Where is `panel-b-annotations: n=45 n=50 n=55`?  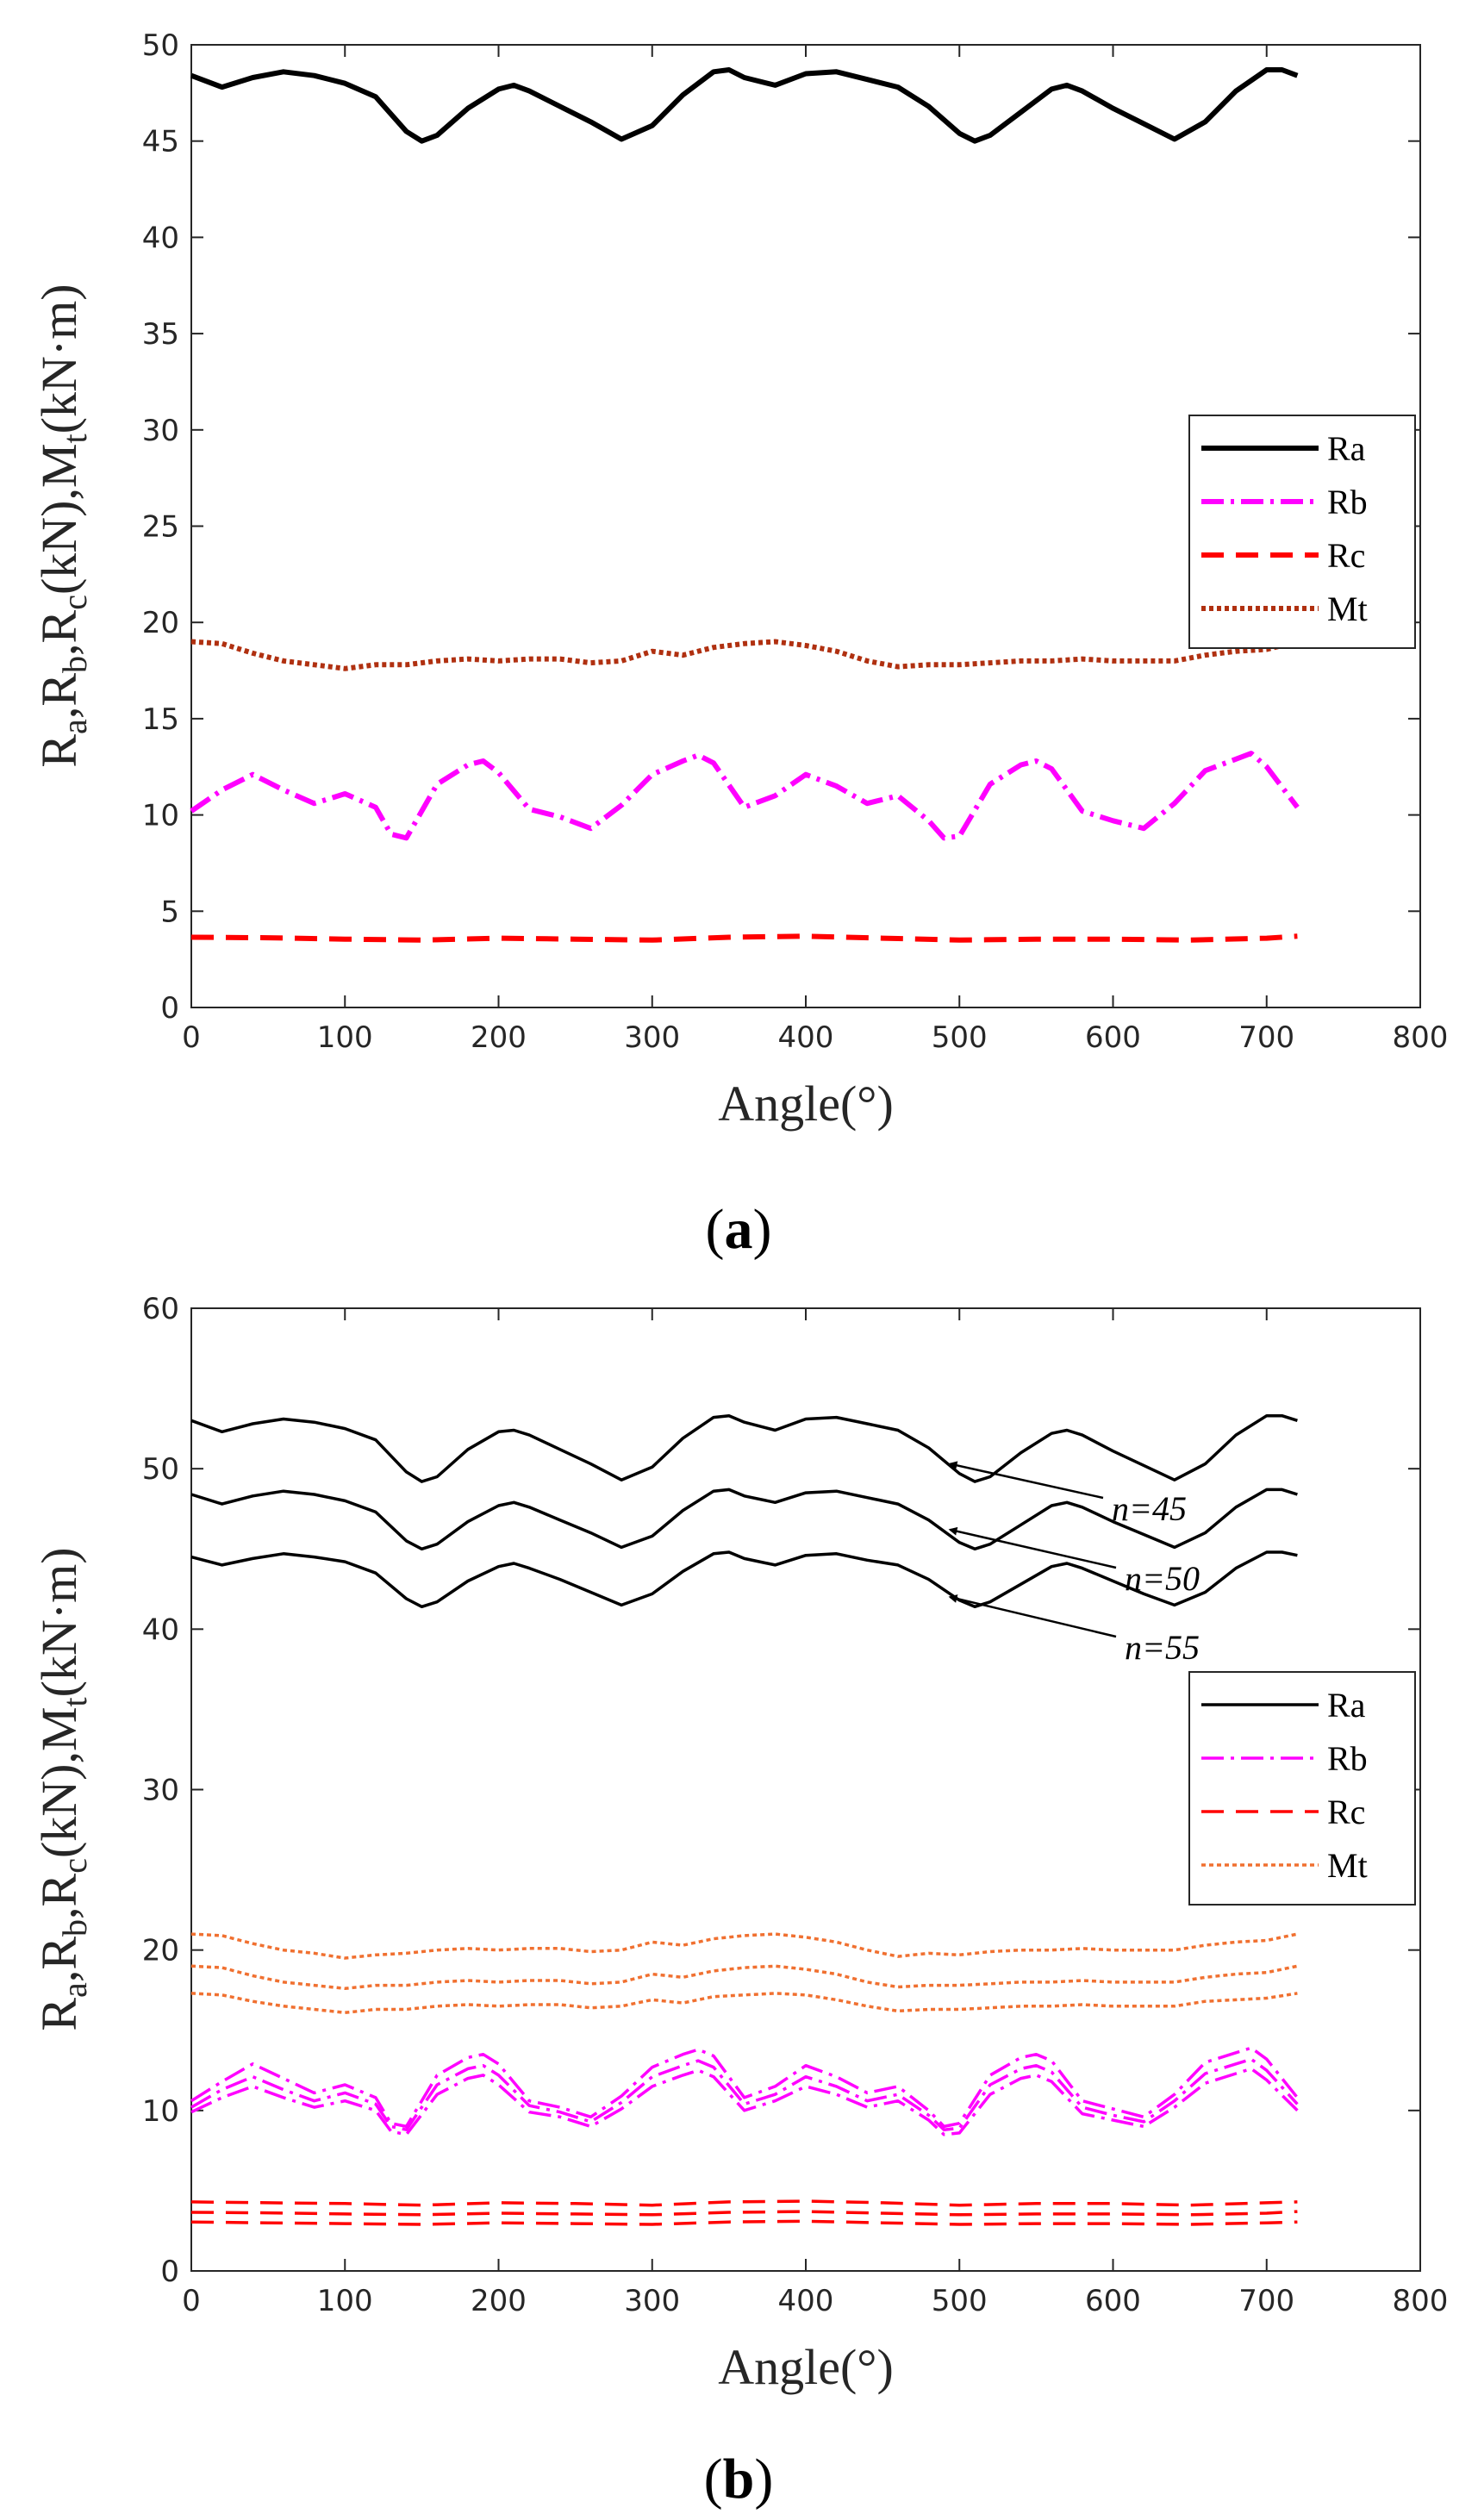 panel-b-annotations: n=45 n=50 n=55 is located at coordinates (1074, 1564).